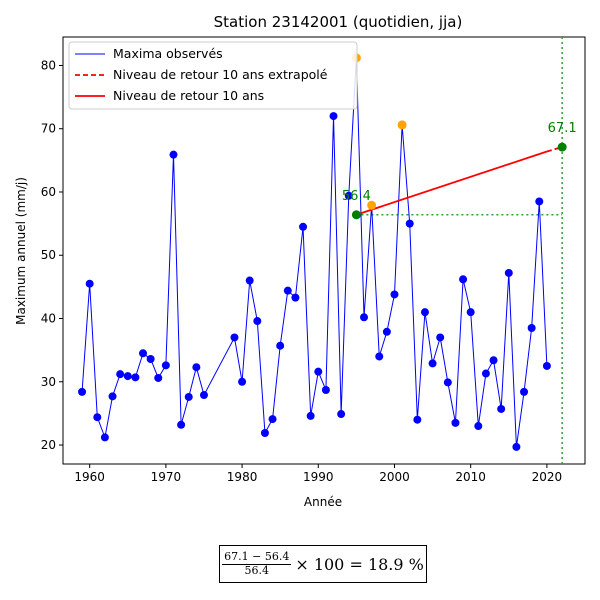 This screenshot has width=600, height=600. I want to click on formula-box: 67.1 − 56.4 56.4 × 100 = 18.9 %, so click(323, 564).